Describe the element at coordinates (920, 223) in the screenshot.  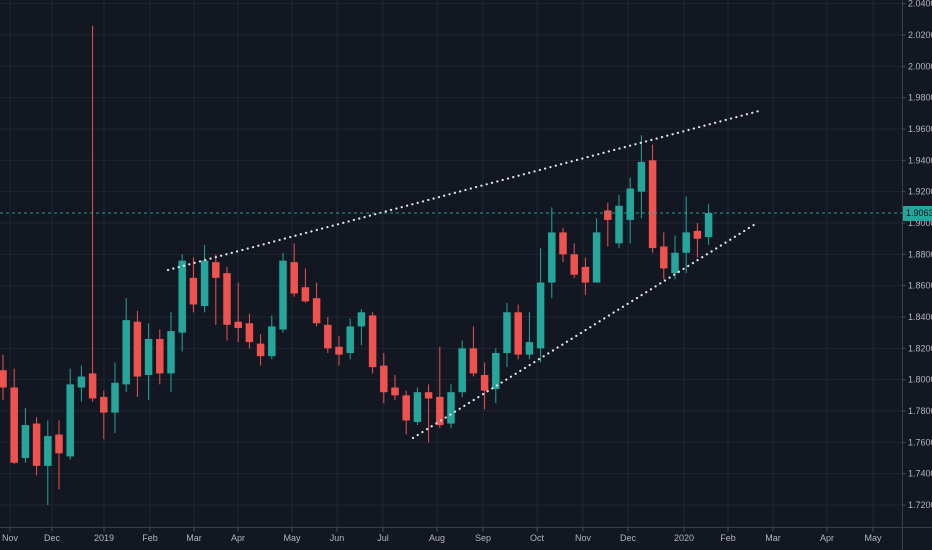
I see `price-axis-label: 1.90000` at that location.